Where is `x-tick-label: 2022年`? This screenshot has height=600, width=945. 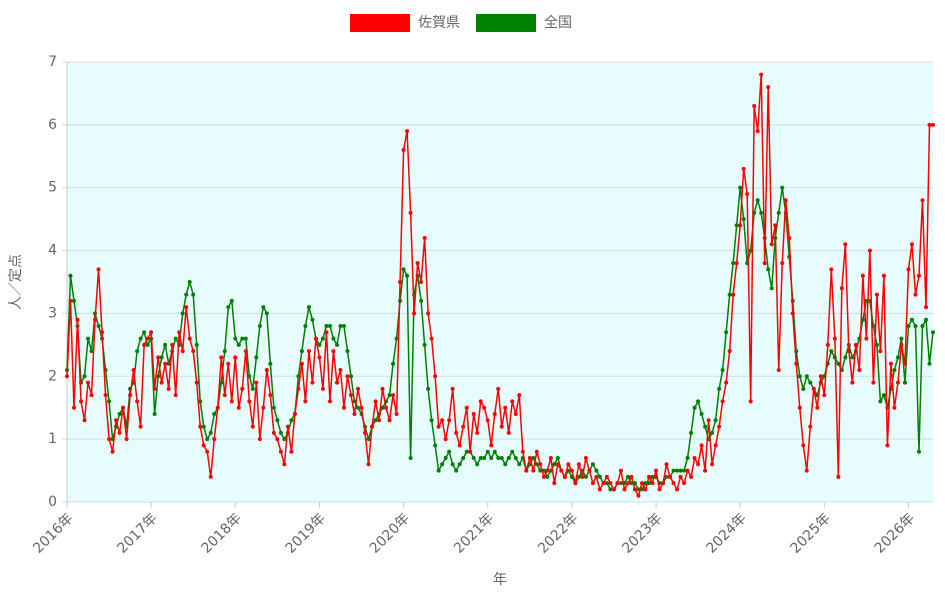 x-tick-label: 2022年 is located at coordinates (558, 533).